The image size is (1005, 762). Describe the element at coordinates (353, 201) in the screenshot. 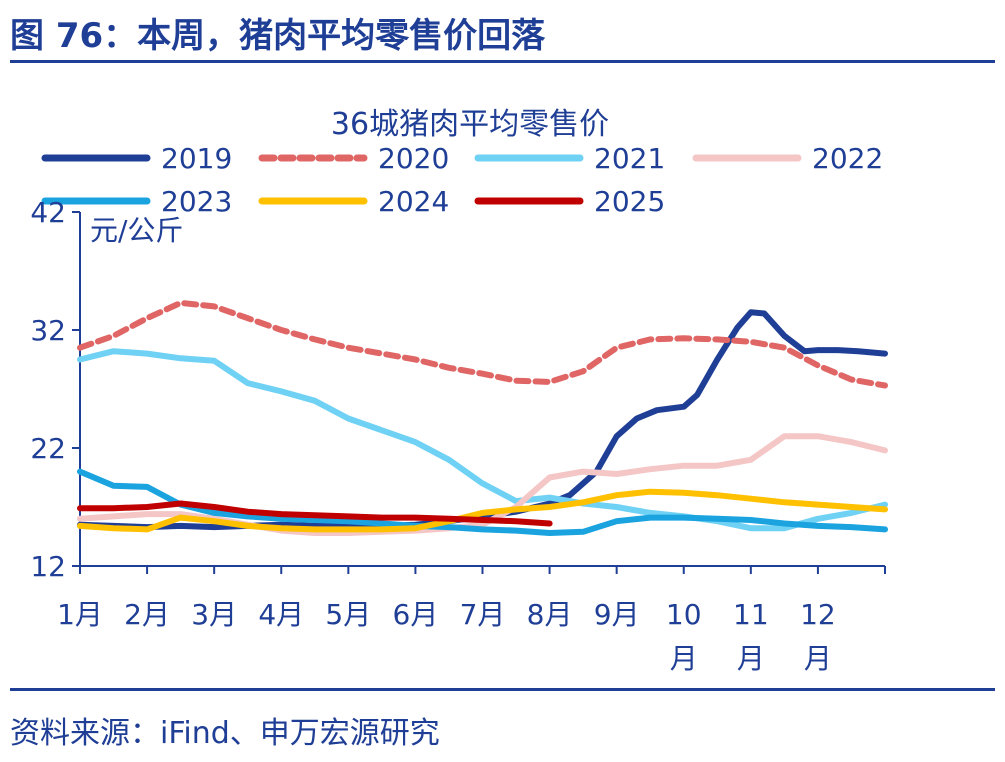

I see `legend-item: 2024` at that location.